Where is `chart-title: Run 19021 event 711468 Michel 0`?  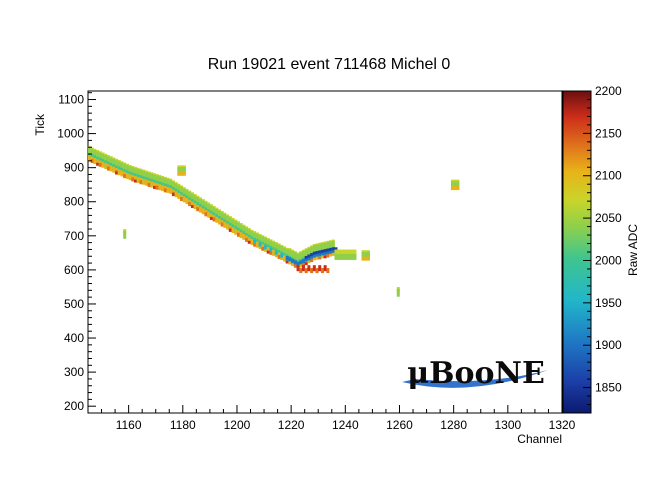 chart-title: Run 19021 event 711468 Michel 0 is located at coordinates (329, 64).